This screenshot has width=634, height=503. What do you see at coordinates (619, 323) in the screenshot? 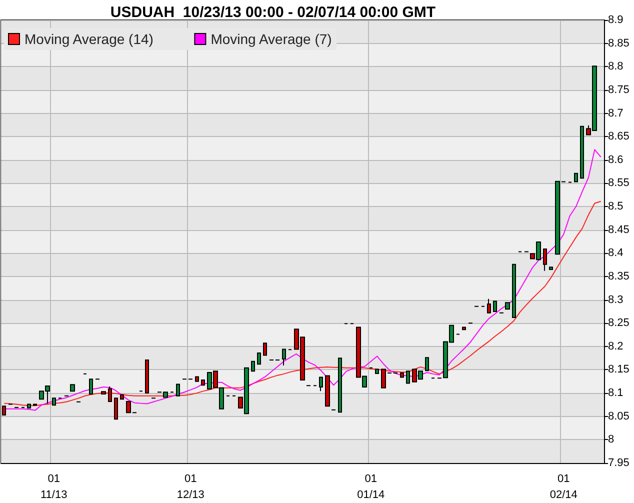
I see `y-tick-label: 8.25` at bounding box center [619, 323].